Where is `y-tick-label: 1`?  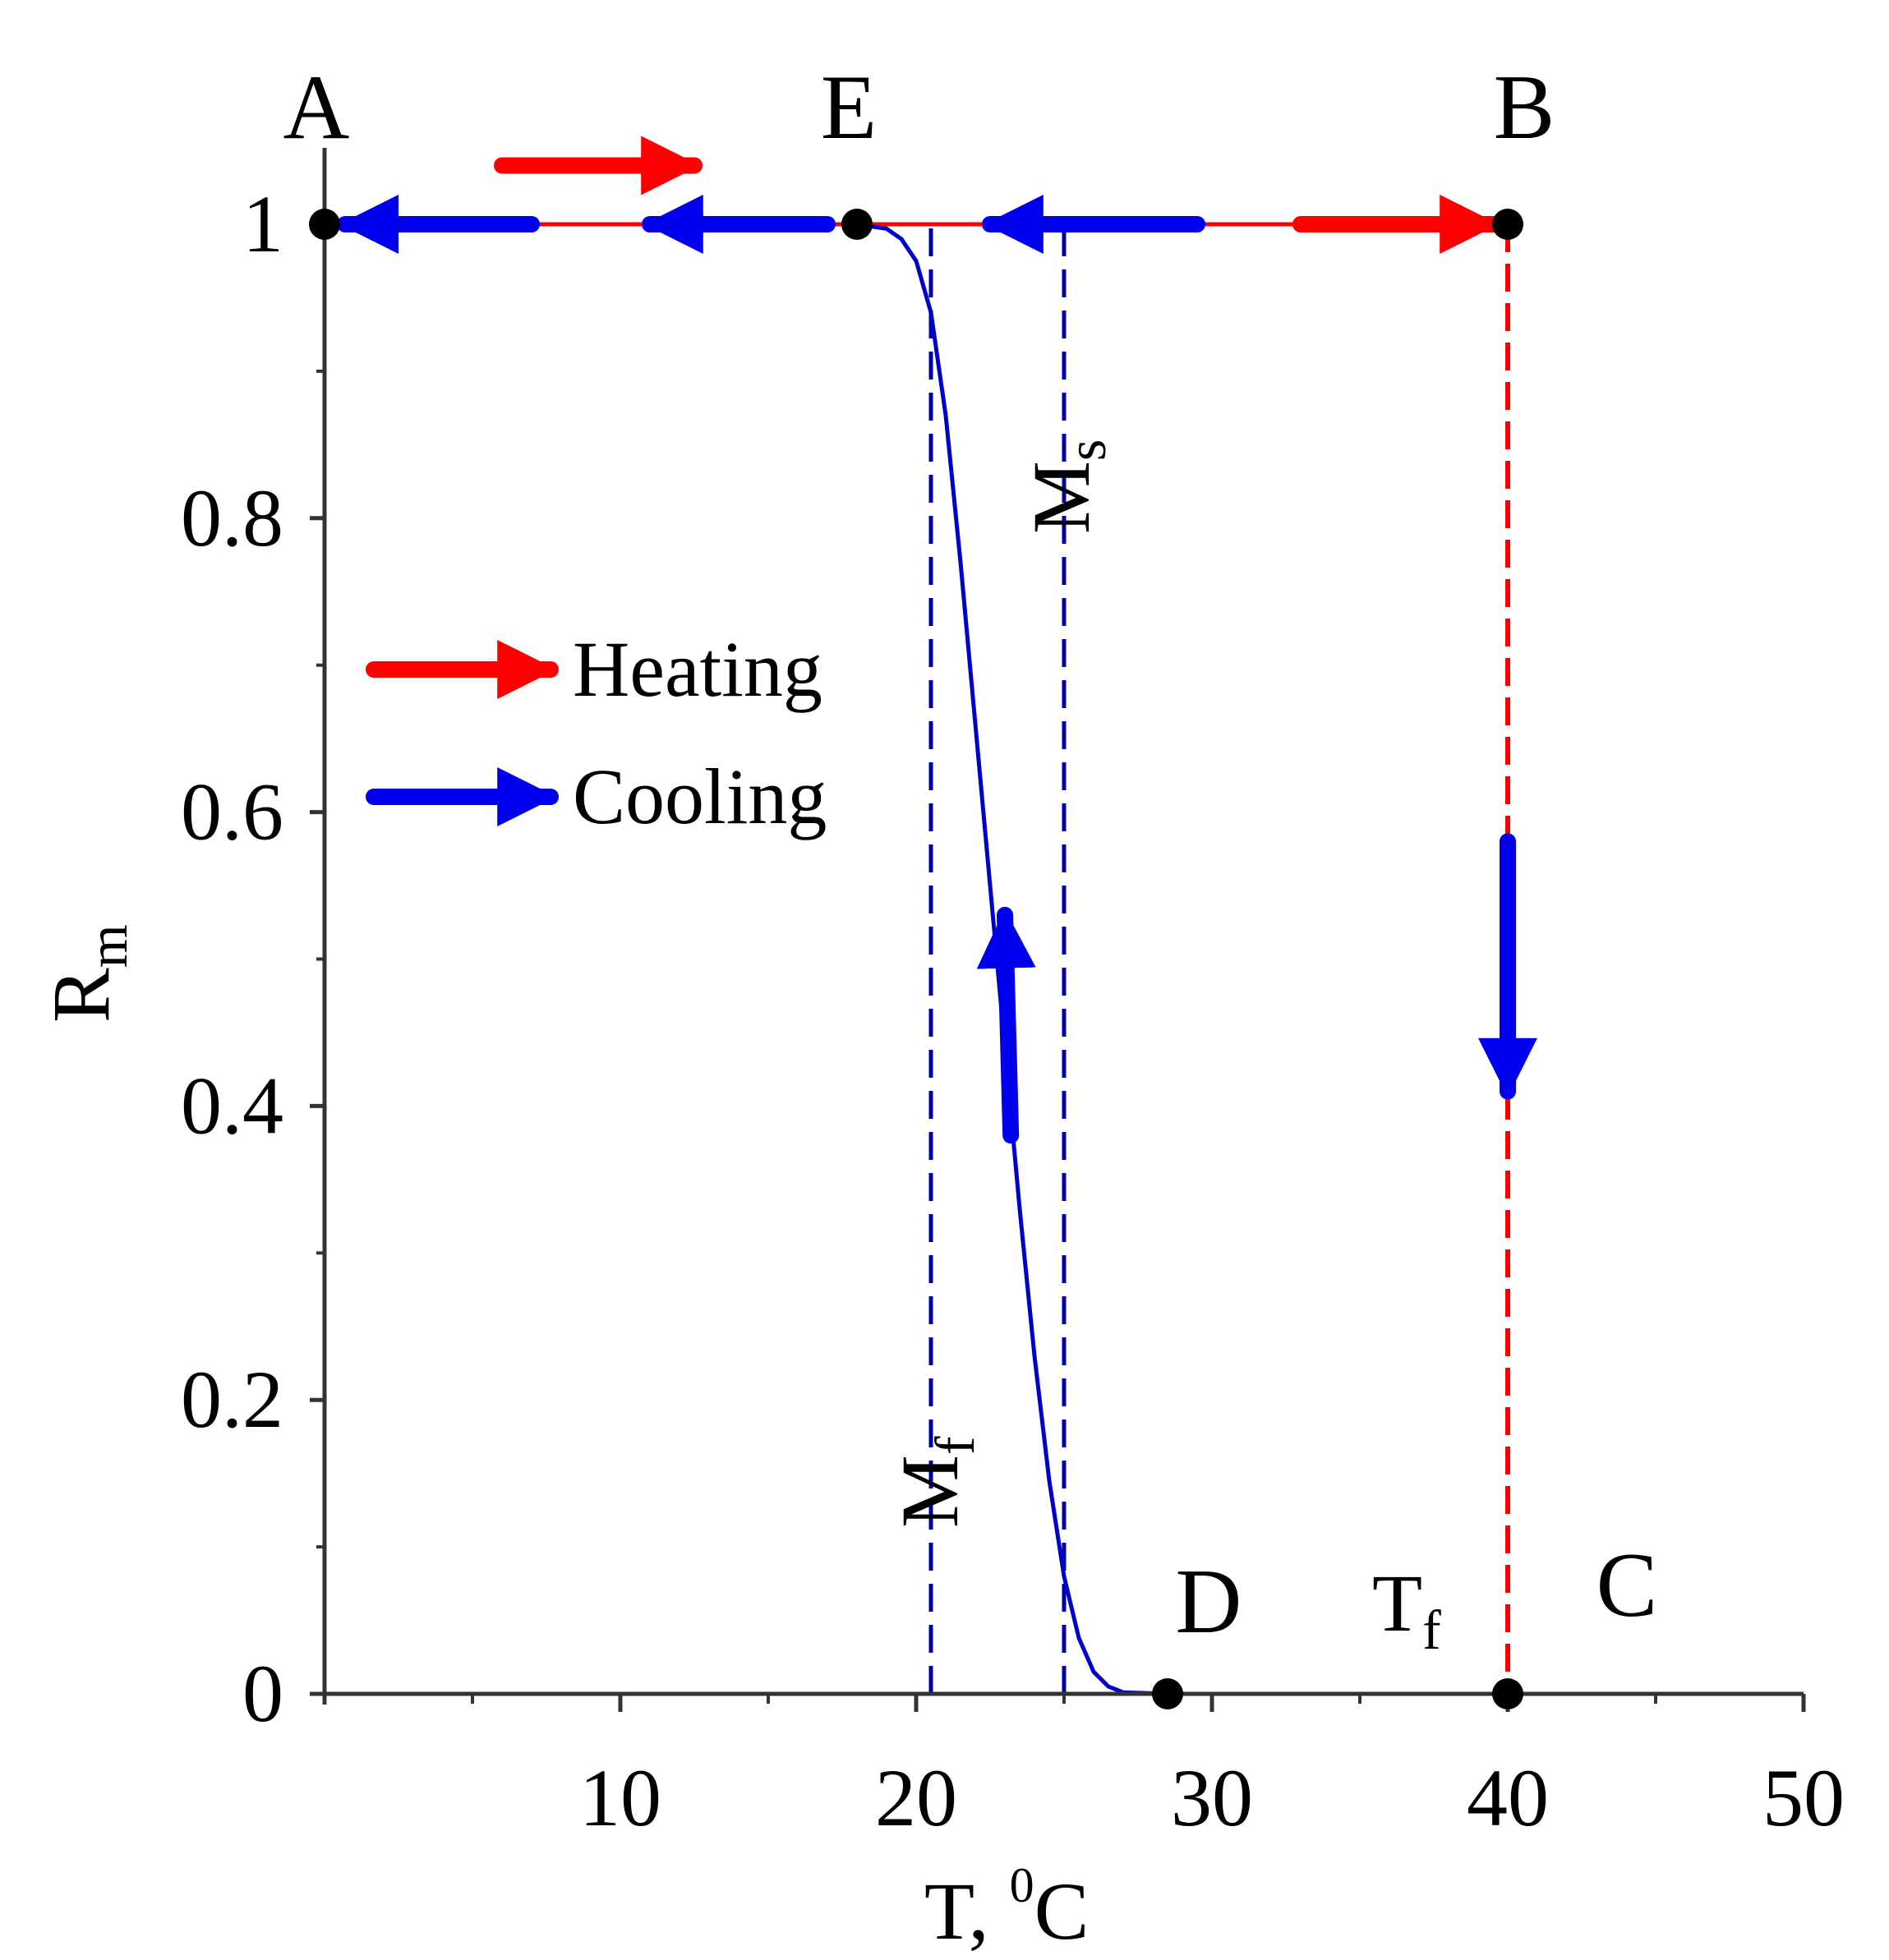
y-tick-label: 1 is located at coordinates (262, 223).